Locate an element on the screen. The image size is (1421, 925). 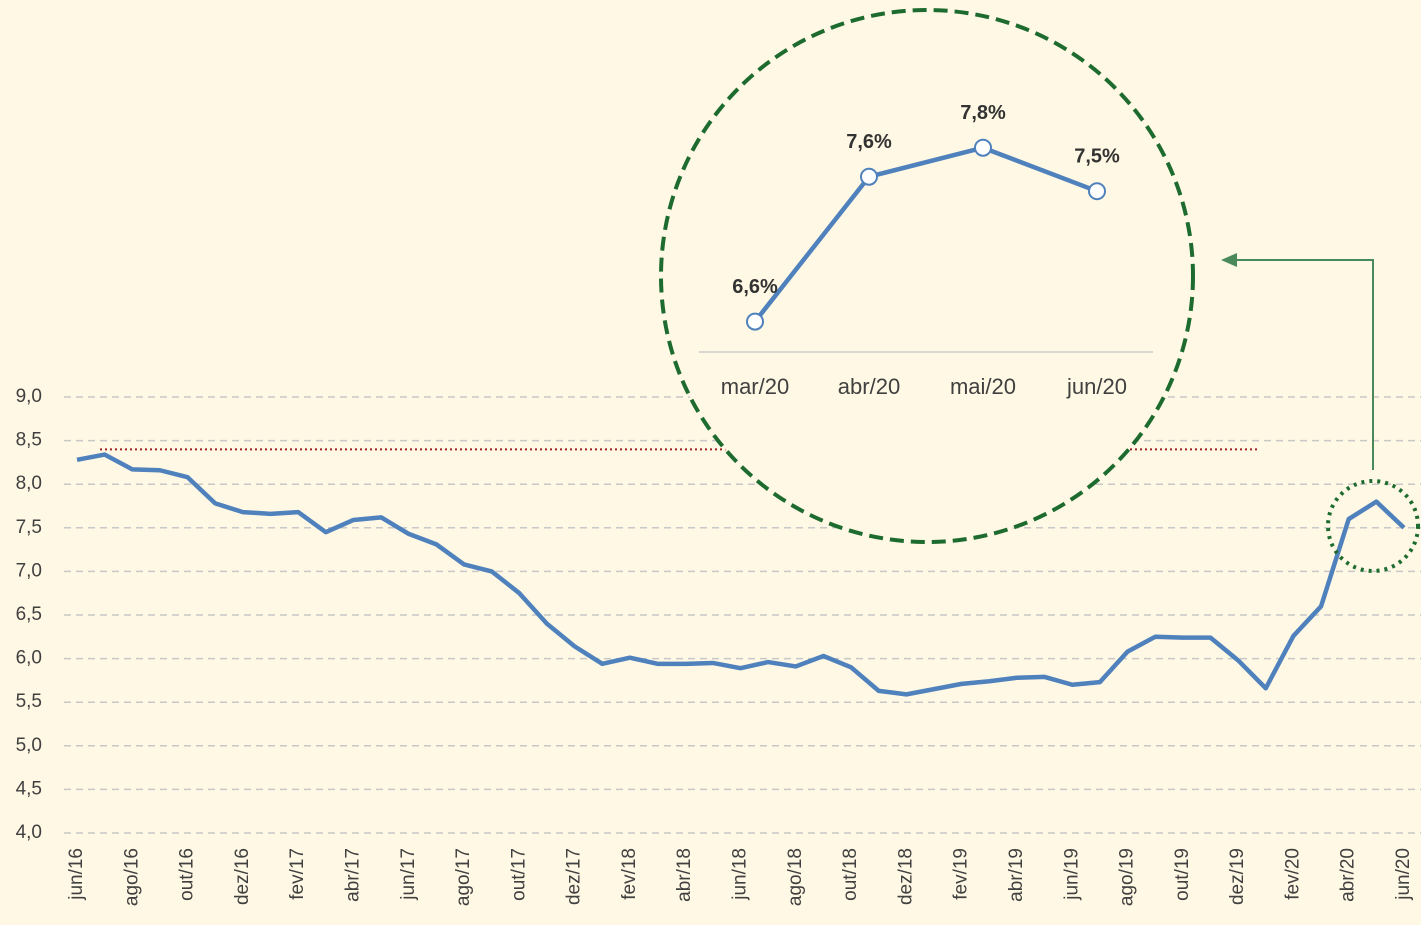
y-tick-label: 5,0 is located at coordinates (29, 745).